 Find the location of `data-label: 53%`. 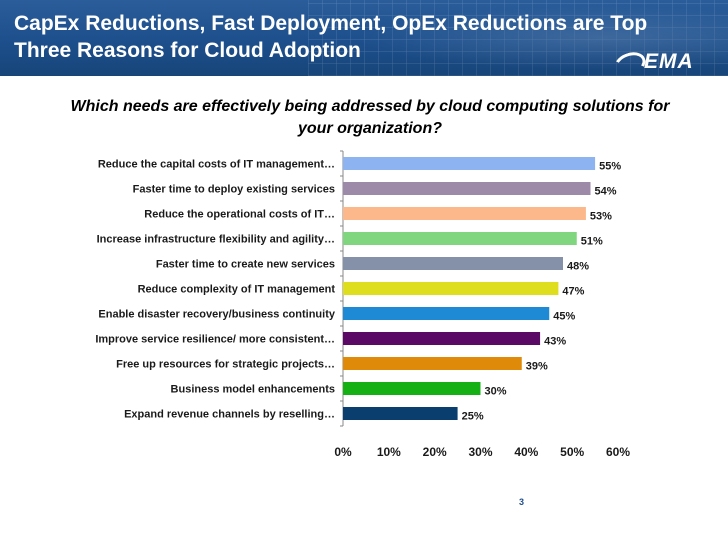

data-label: 53% is located at coordinates (601, 217).